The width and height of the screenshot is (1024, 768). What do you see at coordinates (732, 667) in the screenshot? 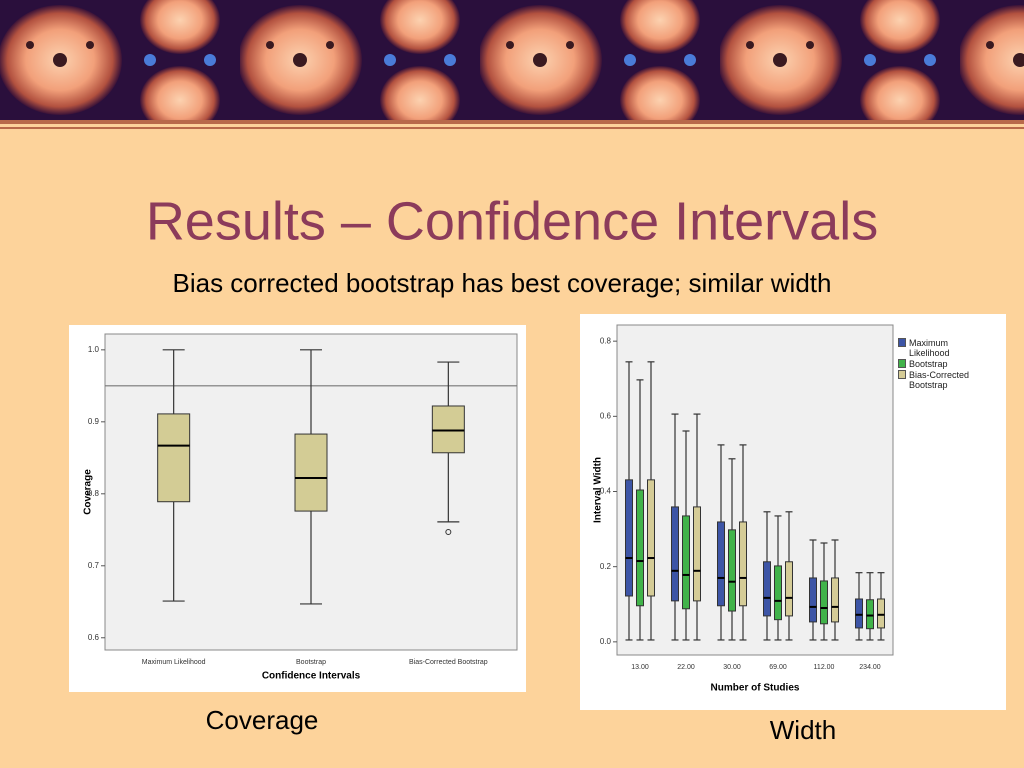
I see `x-tick-label: 30.00` at bounding box center [732, 667].